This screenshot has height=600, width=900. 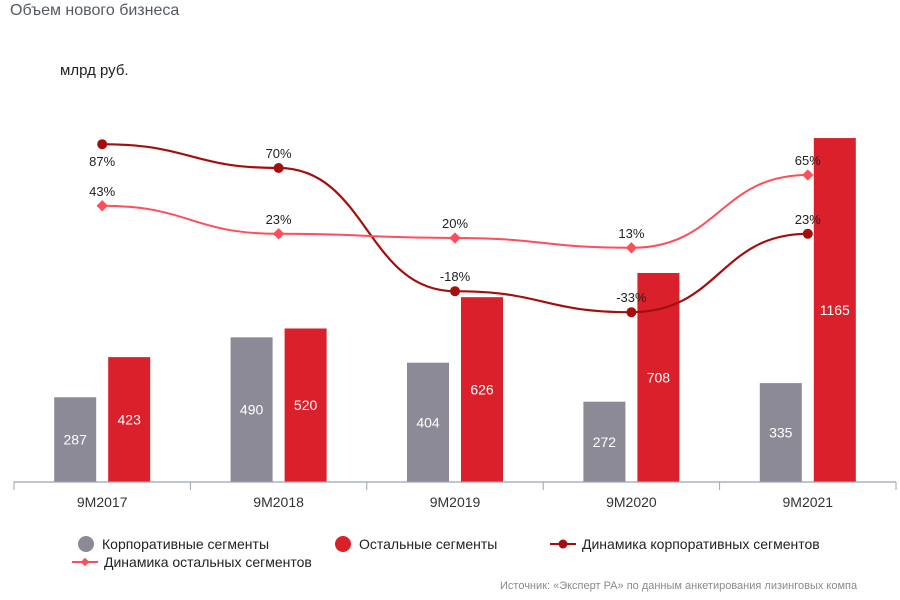 I want to click on x-tick-label-9M2020: 9M2020, so click(x=631, y=502).